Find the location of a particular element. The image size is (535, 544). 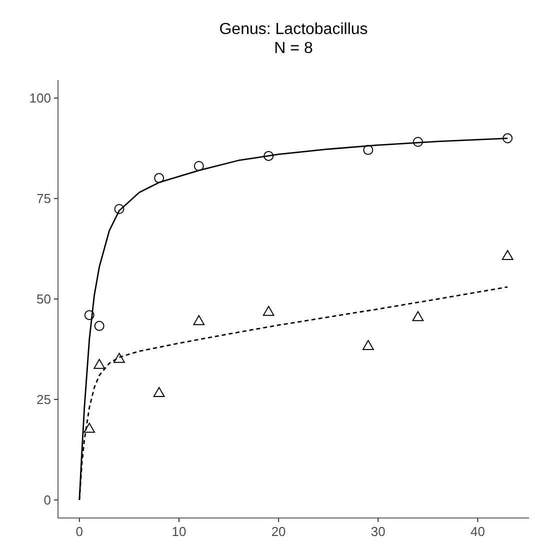

y-tick-label: 0 is located at coordinates (47, 500).